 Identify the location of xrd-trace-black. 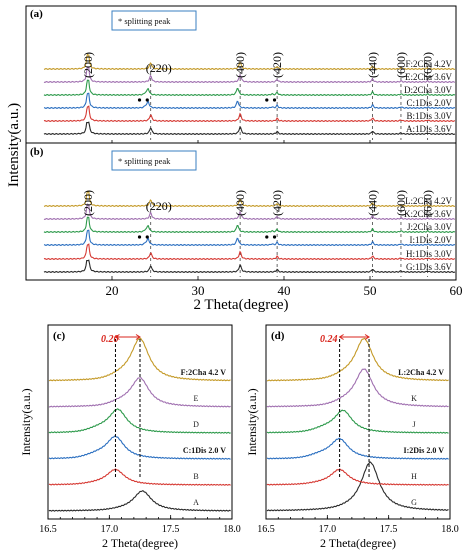
(249, 128).